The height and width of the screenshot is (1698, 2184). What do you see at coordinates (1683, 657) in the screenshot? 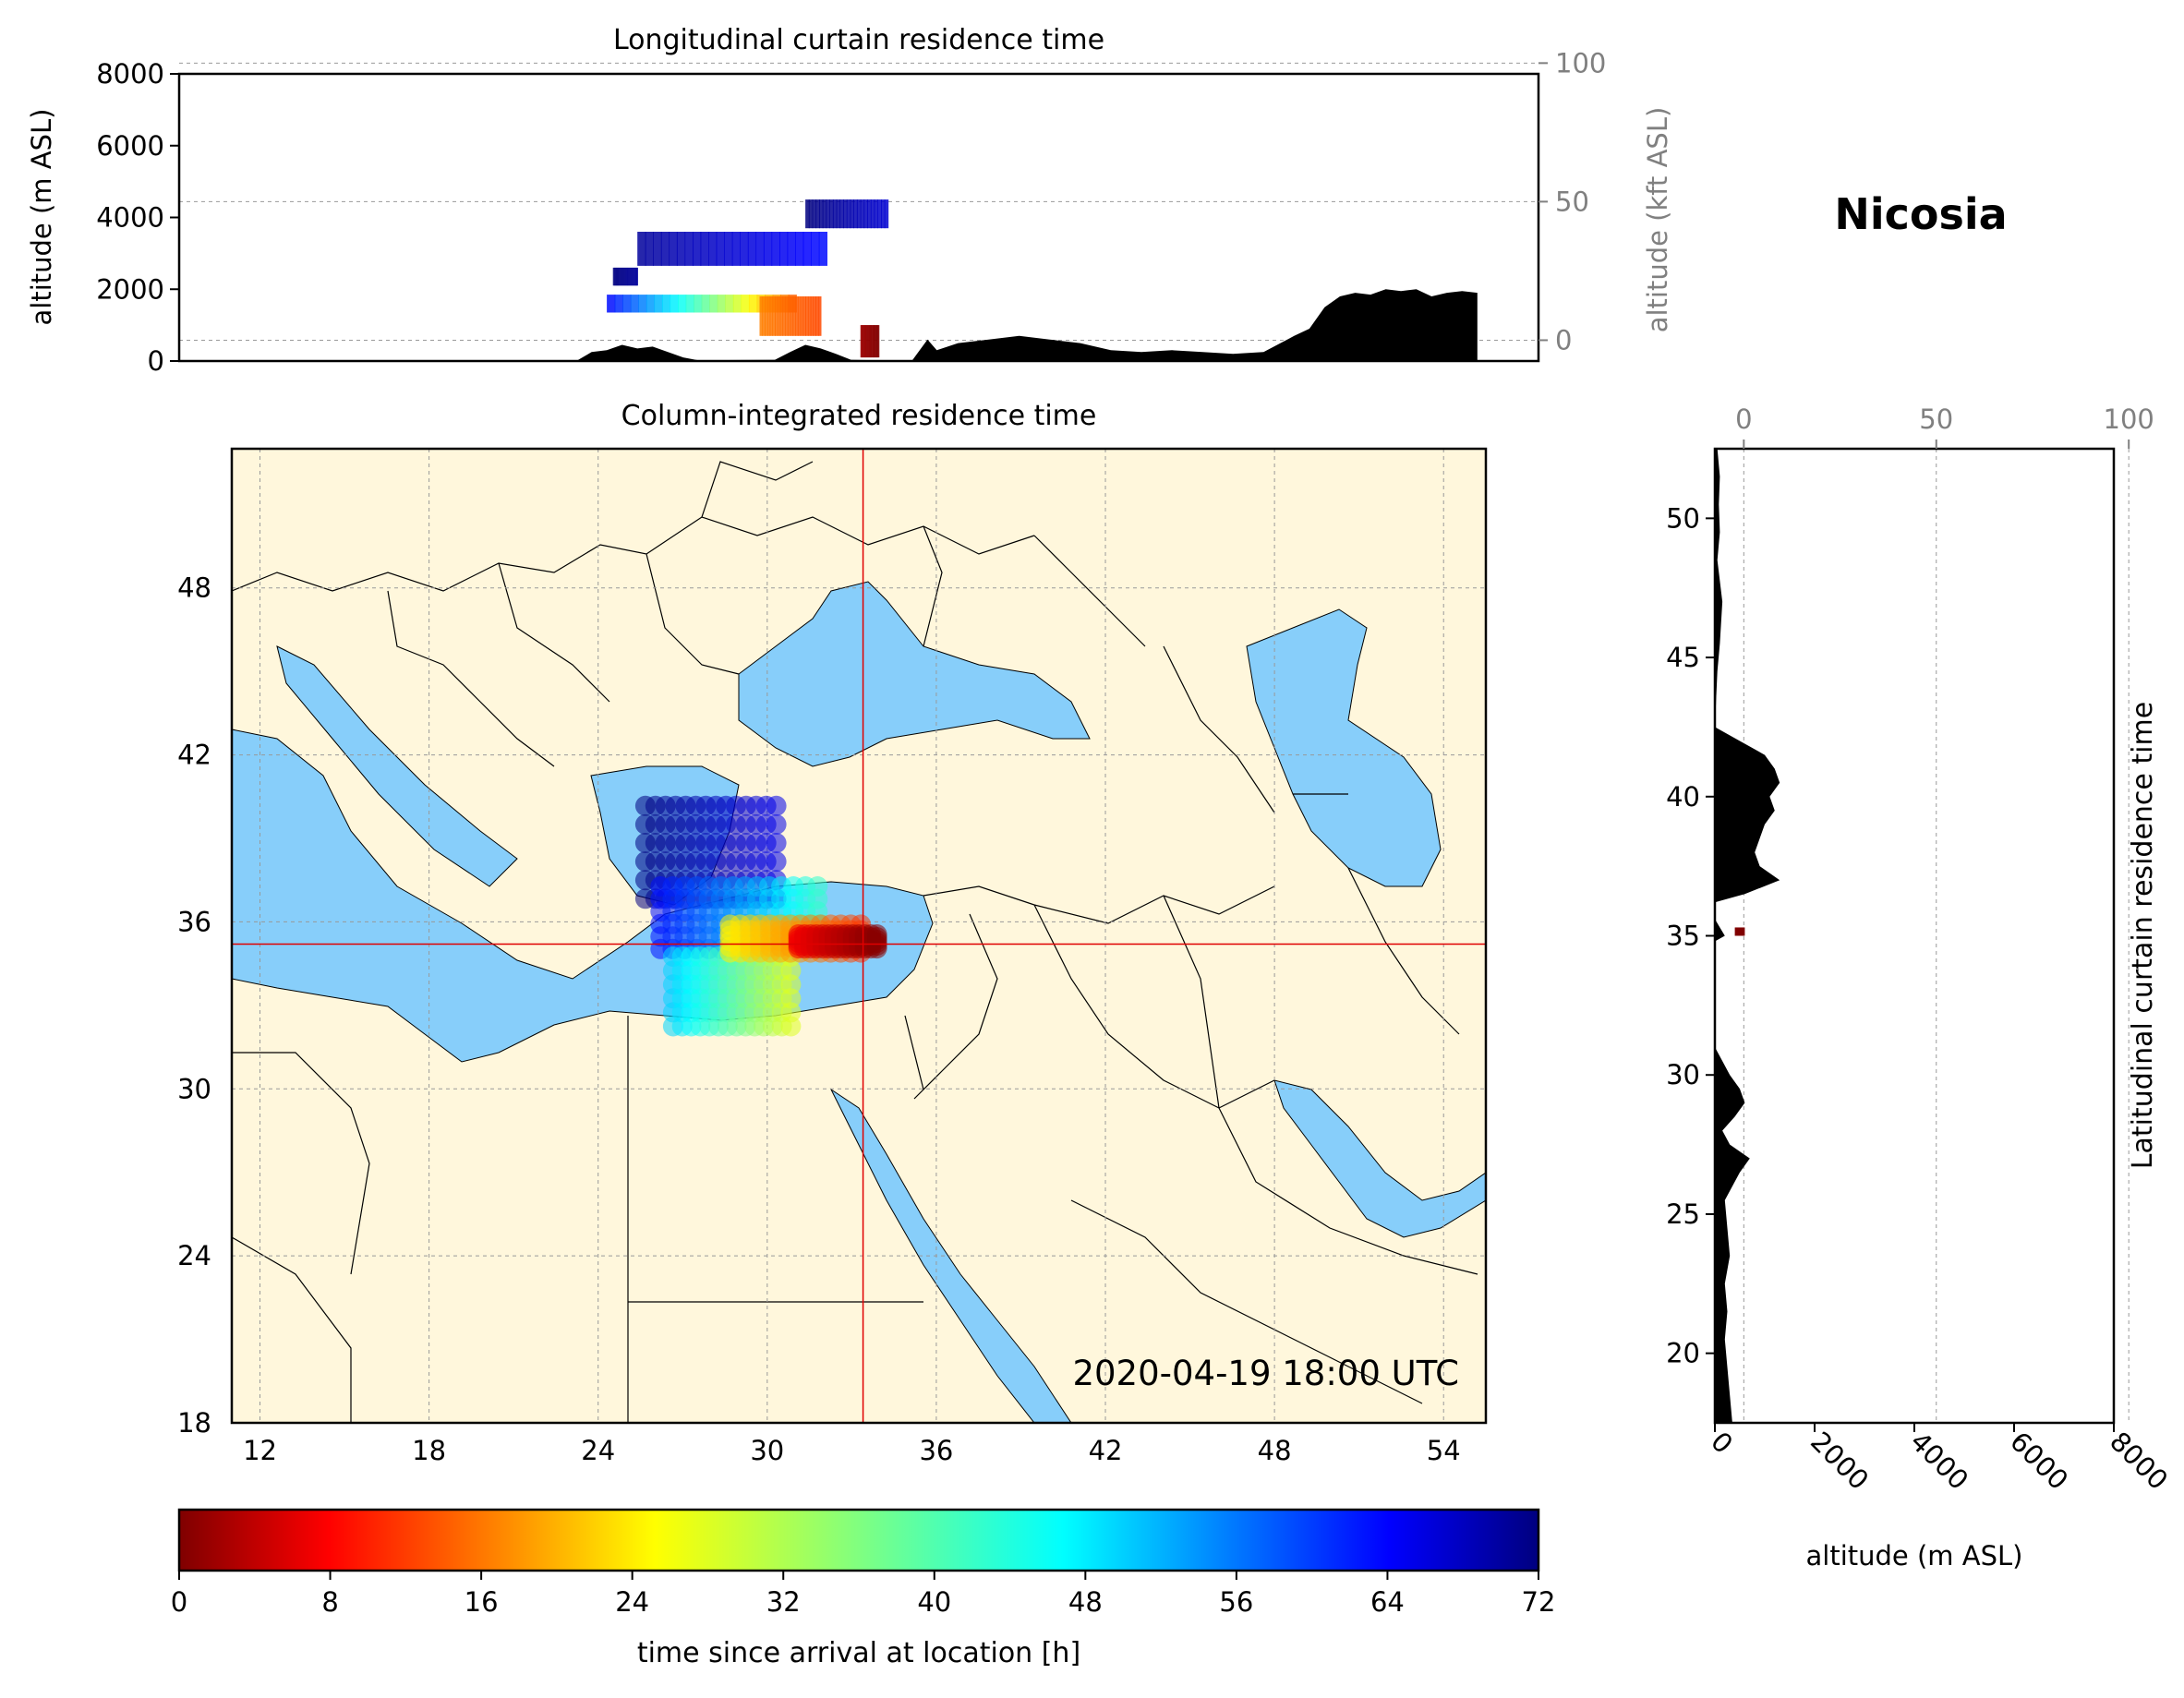
I see `ytick-label: 45` at bounding box center [1683, 657].